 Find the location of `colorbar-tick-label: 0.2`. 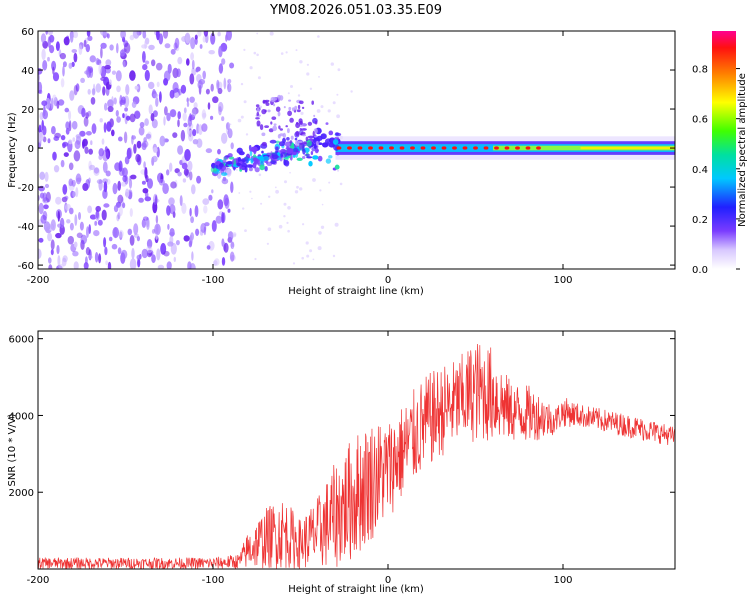

colorbar-tick-label: 0.2 is located at coordinates (700, 220).